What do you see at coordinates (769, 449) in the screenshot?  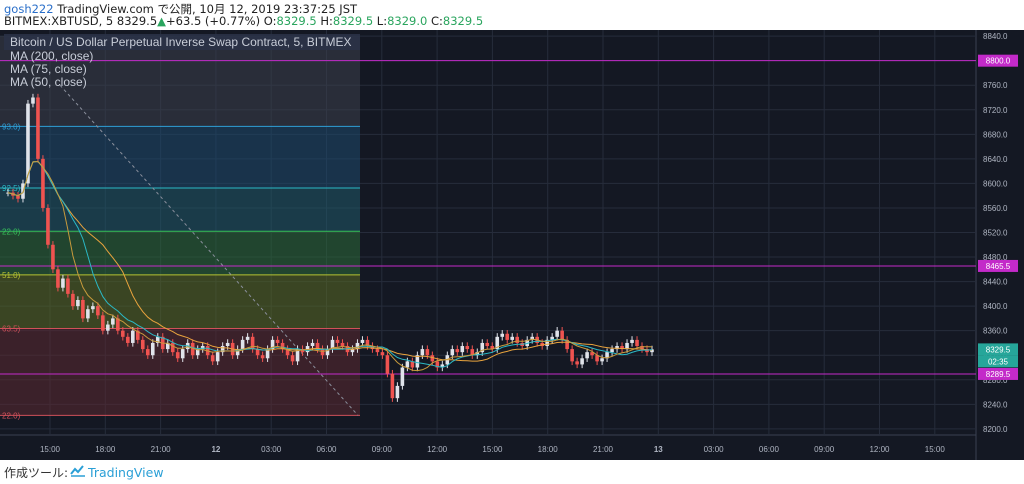 I see `x-tick-label: 06:00` at bounding box center [769, 449].